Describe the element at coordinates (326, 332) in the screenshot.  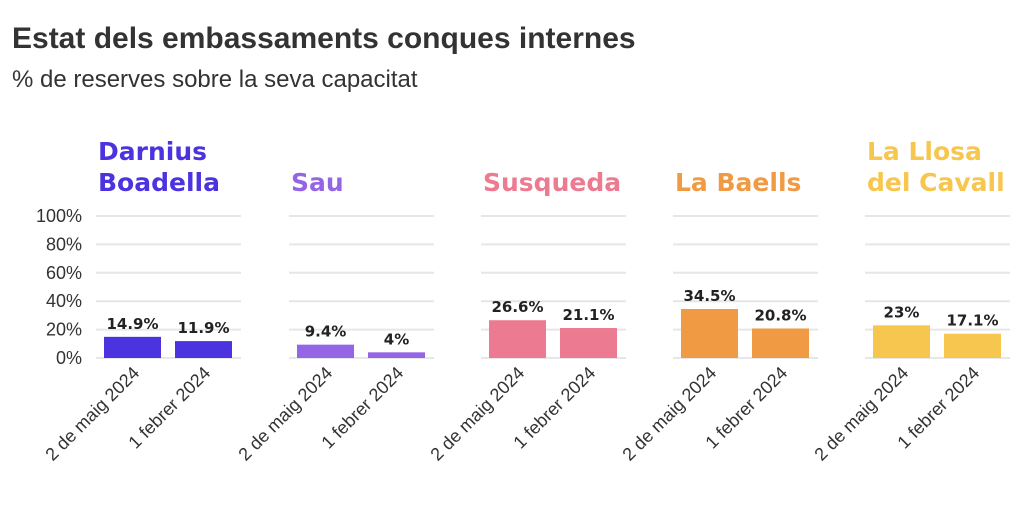
I see `value-label: 9.4%` at that location.